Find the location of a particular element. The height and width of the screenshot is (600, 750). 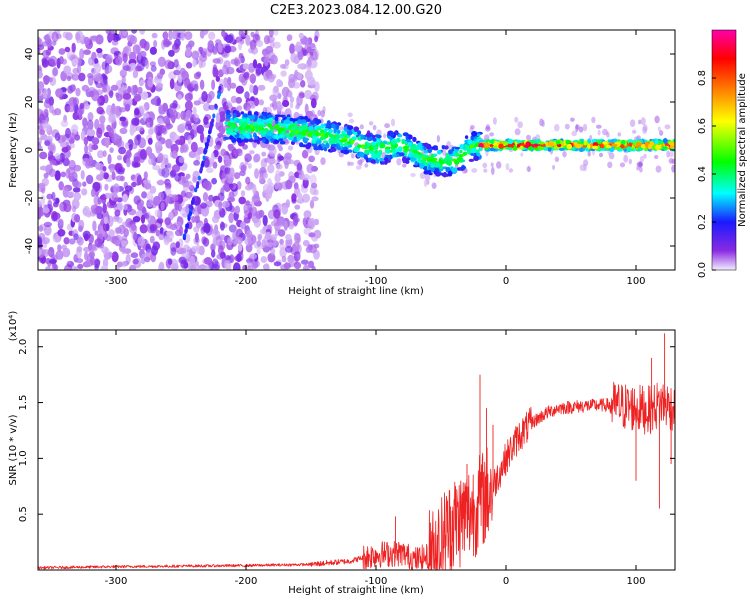

colorbar-scale is located at coordinates (724, 150).